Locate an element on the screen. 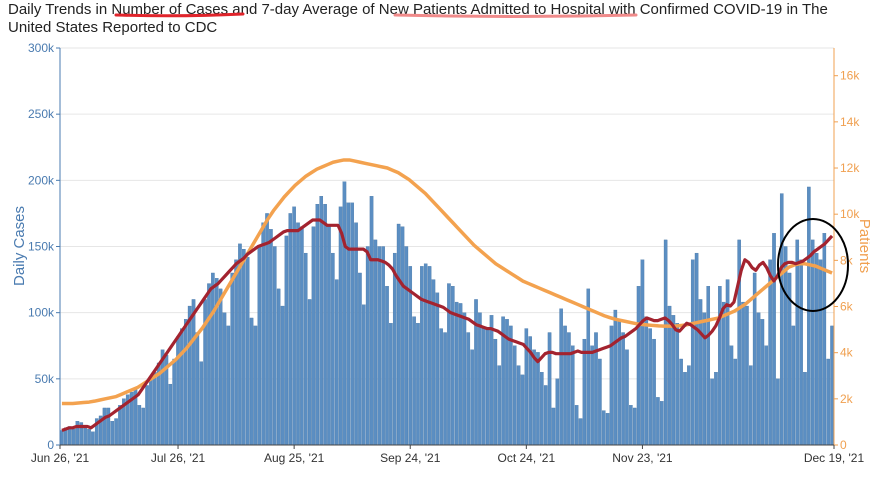 The width and height of the screenshot is (870, 494). y2-tick-label: 10k is located at coordinates (850, 214).